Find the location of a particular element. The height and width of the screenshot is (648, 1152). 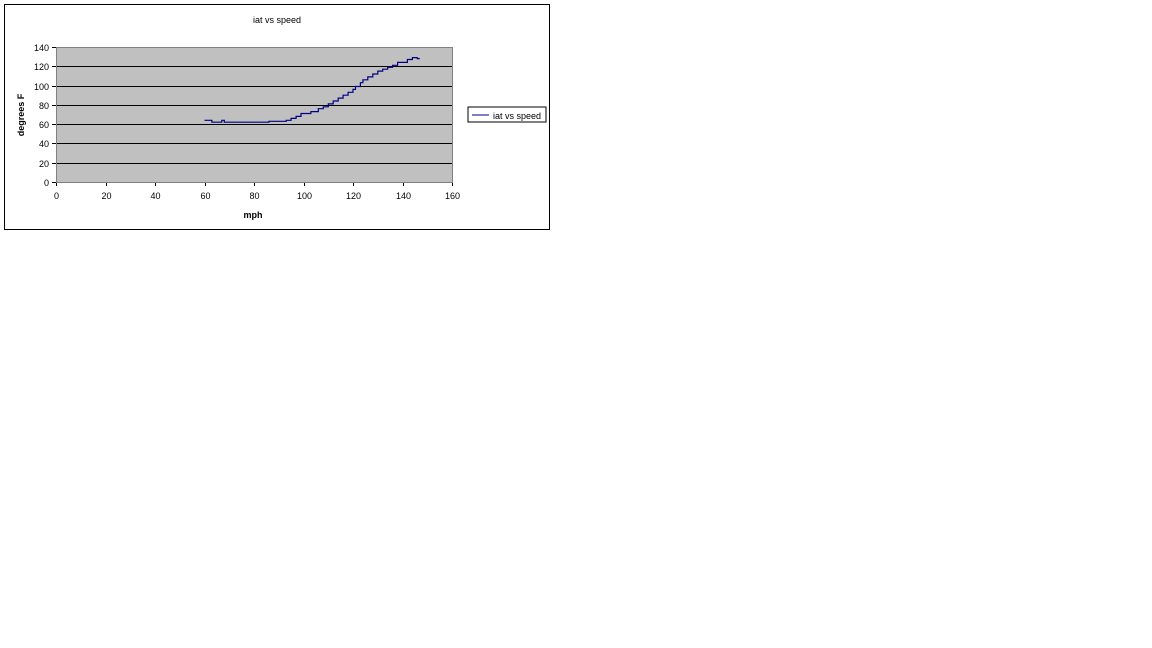

legend-label: iat vs speed is located at coordinates (517, 116).